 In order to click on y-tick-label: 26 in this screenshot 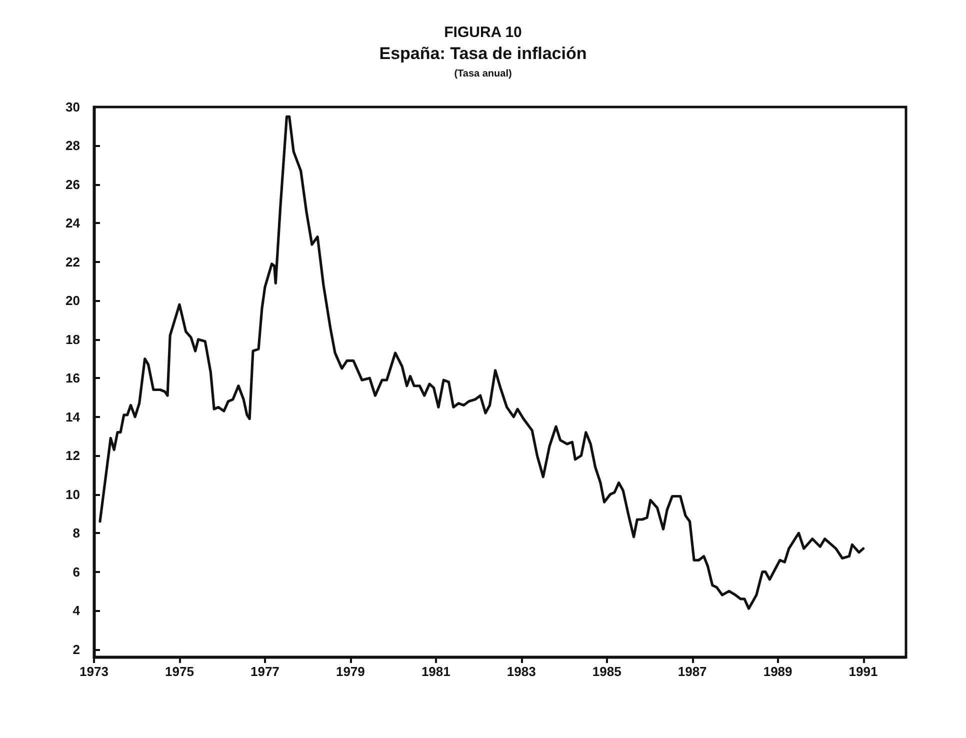, I will do `click(73, 184)`.